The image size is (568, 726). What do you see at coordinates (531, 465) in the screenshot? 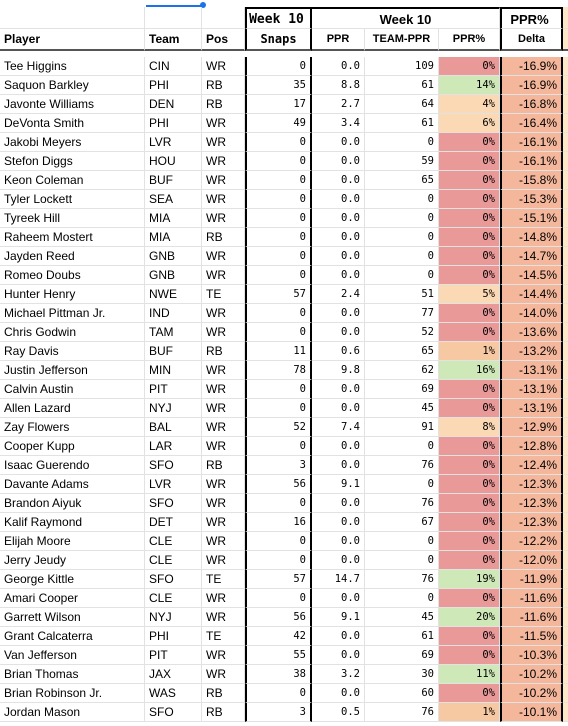
I see `cell-delta: -12.4%` at bounding box center [531, 465].